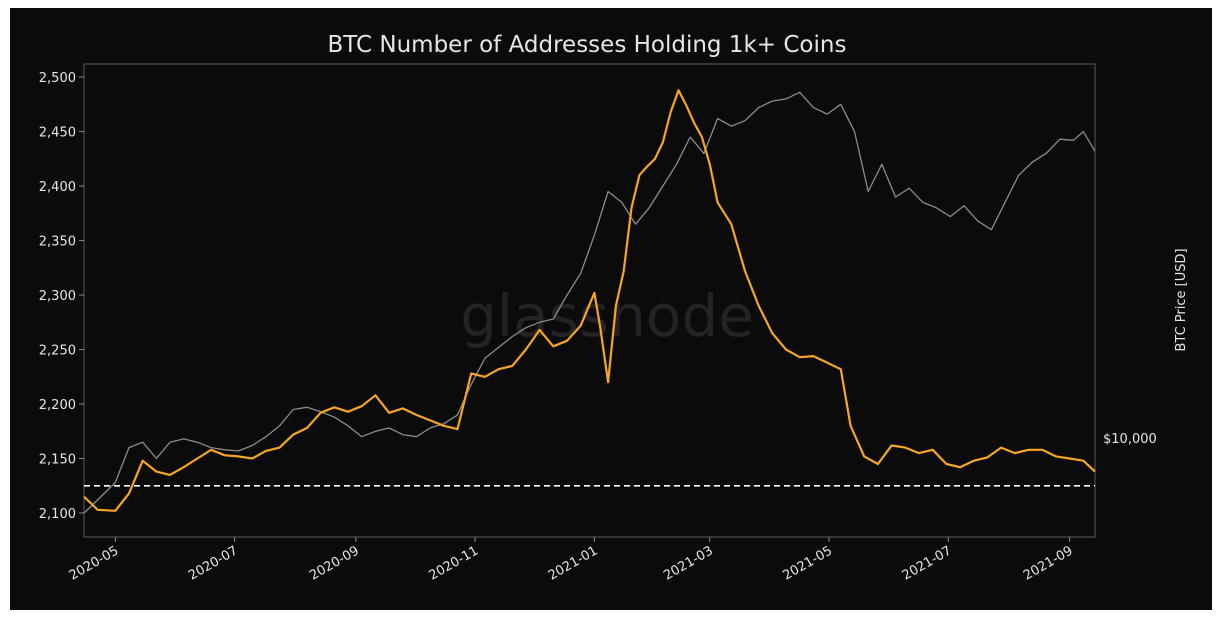 This screenshot has height=622, width=1220. I want to click on y2-axis-label: BTC Price [USD], so click(1181, 299).